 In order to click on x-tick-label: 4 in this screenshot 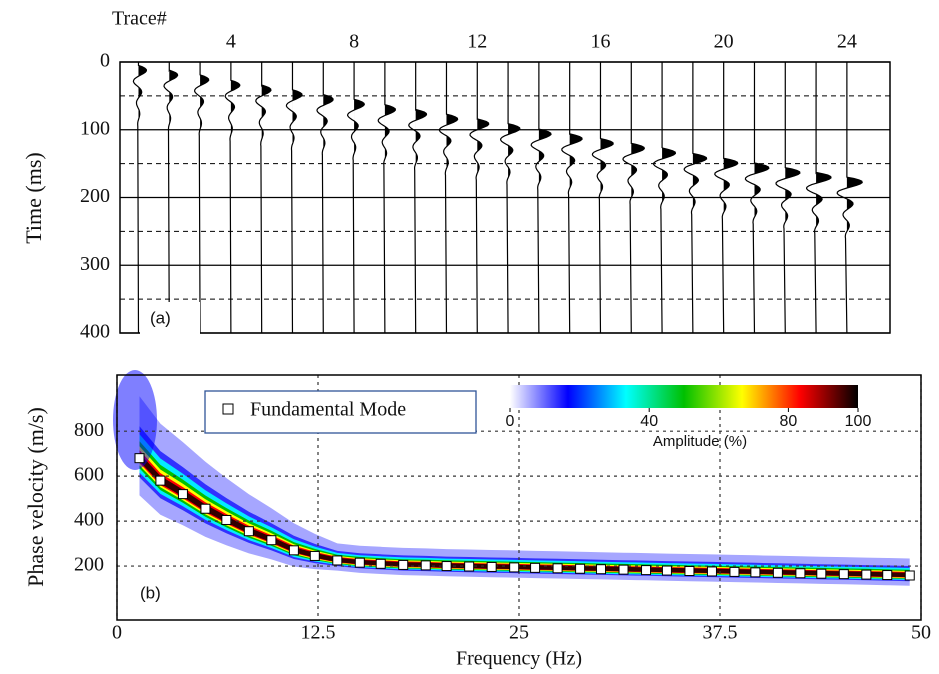, I will do `click(231, 42)`.